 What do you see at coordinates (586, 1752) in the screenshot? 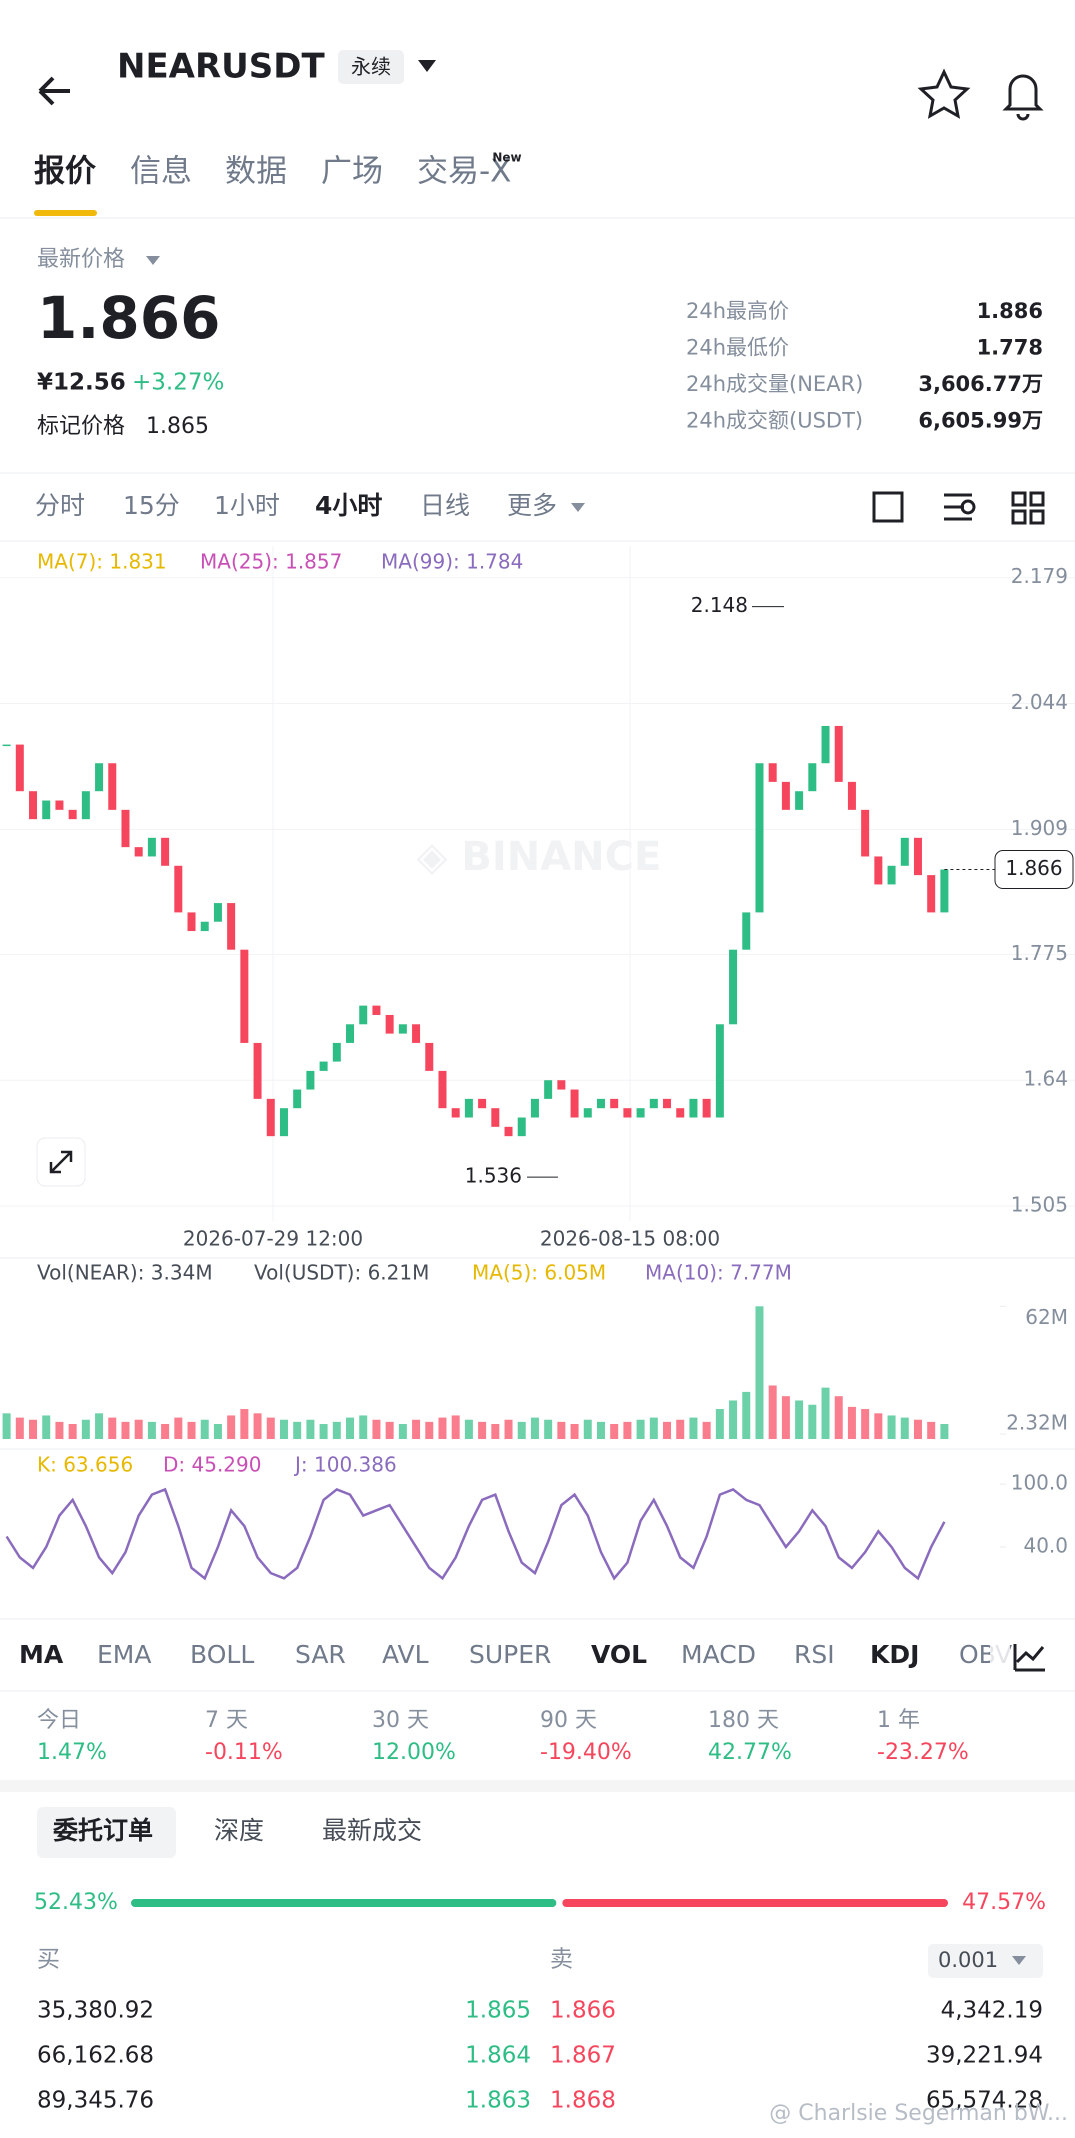
I see `return-value: -19.40%` at bounding box center [586, 1752].